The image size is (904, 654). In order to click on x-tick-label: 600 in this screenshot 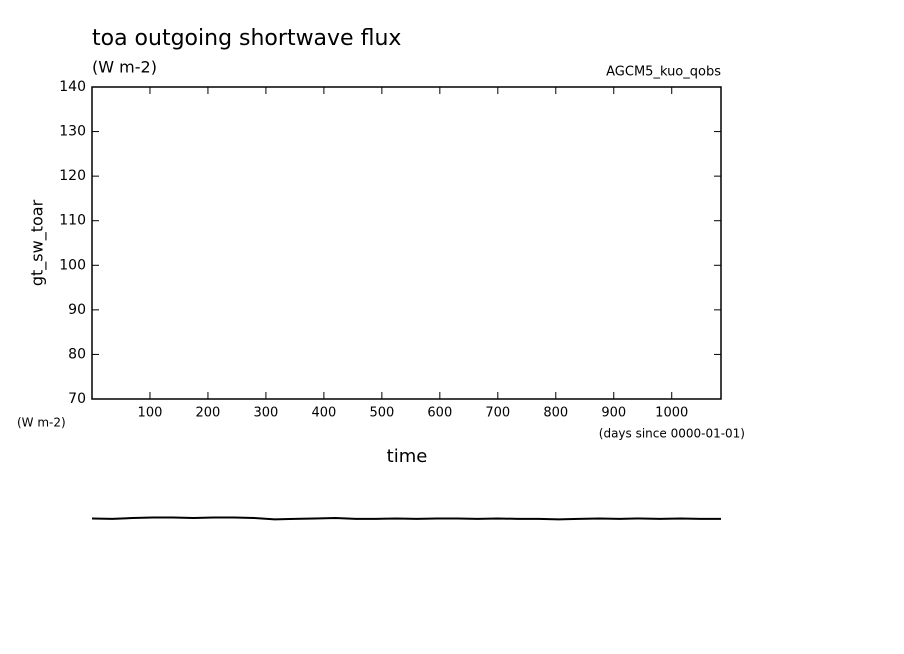, I will do `click(439, 413)`.